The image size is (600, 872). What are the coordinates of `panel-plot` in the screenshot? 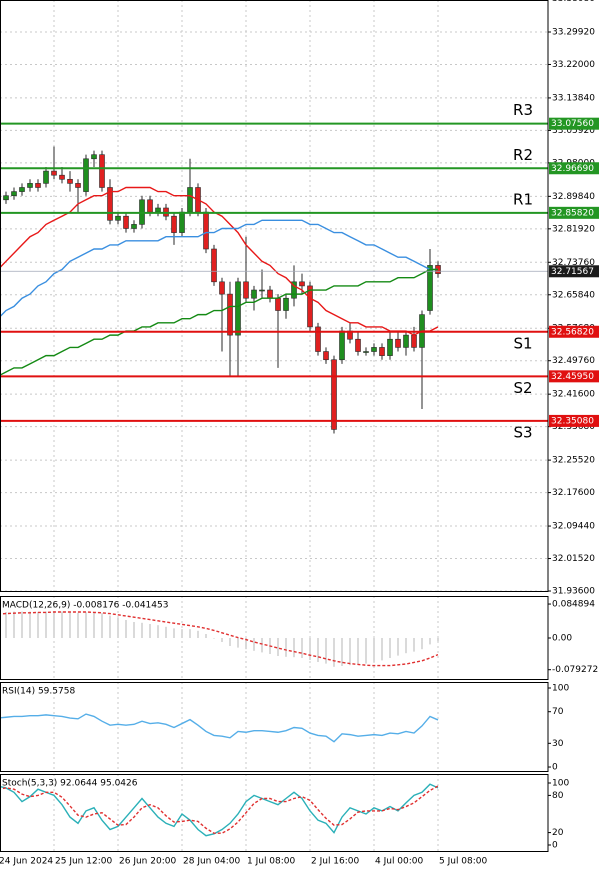 It's located at (219, 728).